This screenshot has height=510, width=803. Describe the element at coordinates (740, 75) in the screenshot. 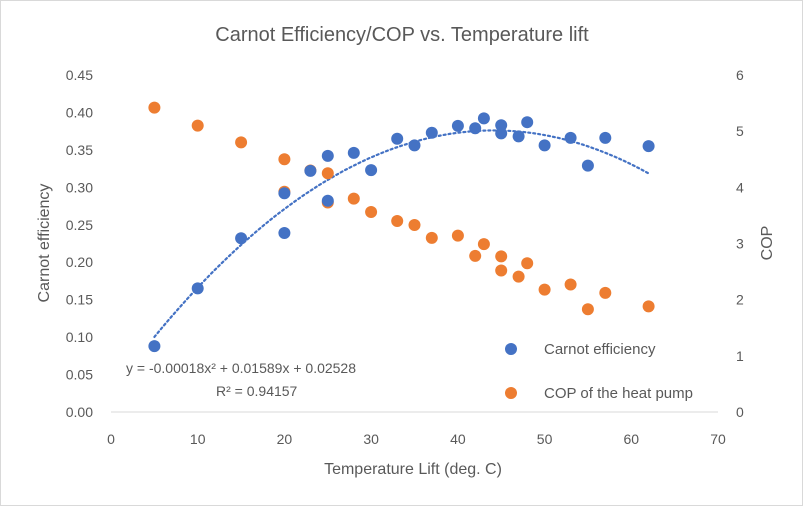

I see `y2-tick-label: 6` at that location.